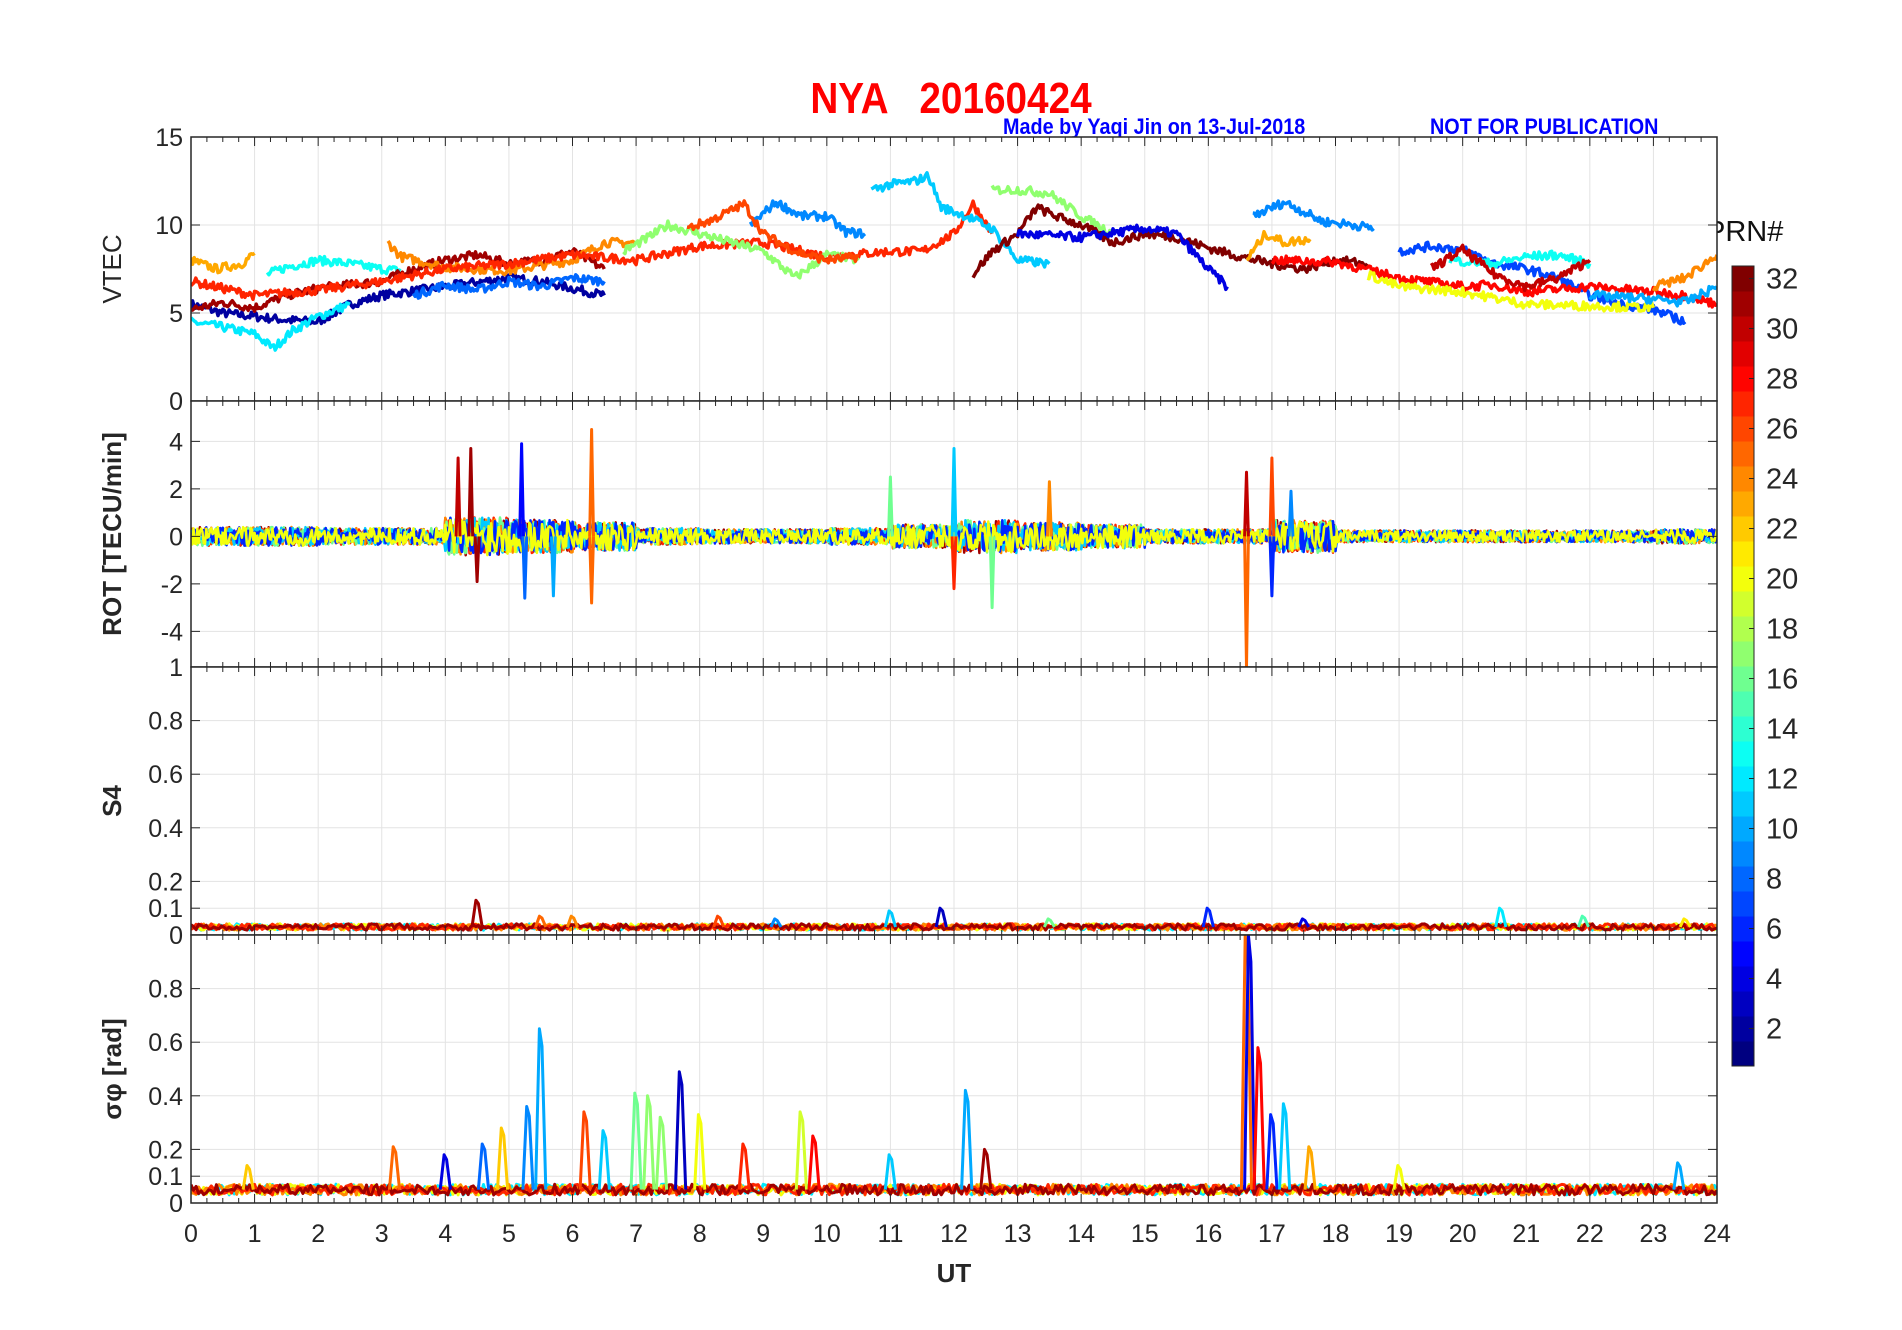  Describe the element at coordinates (191, 1234) in the screenshot. I see `x-tick-label: 0` at that location.